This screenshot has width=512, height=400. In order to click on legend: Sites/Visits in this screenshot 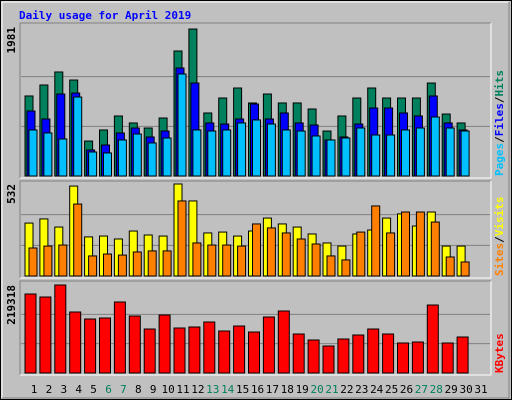, I will do `click(499, 237)`.